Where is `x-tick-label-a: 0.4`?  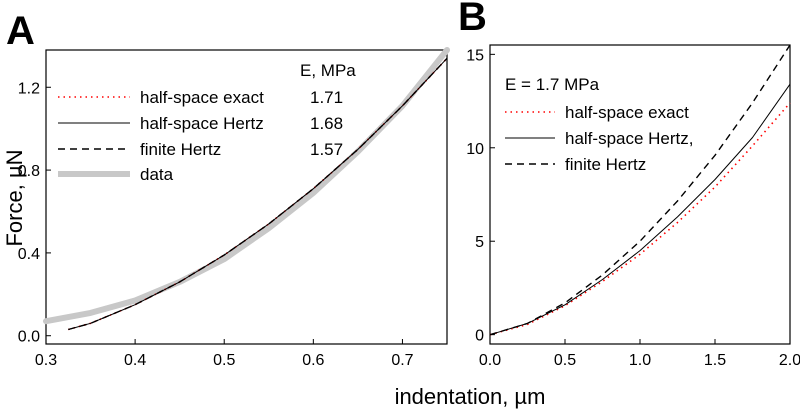 x-tick-label-a: 0.4 is located at coordinates (135, 360).